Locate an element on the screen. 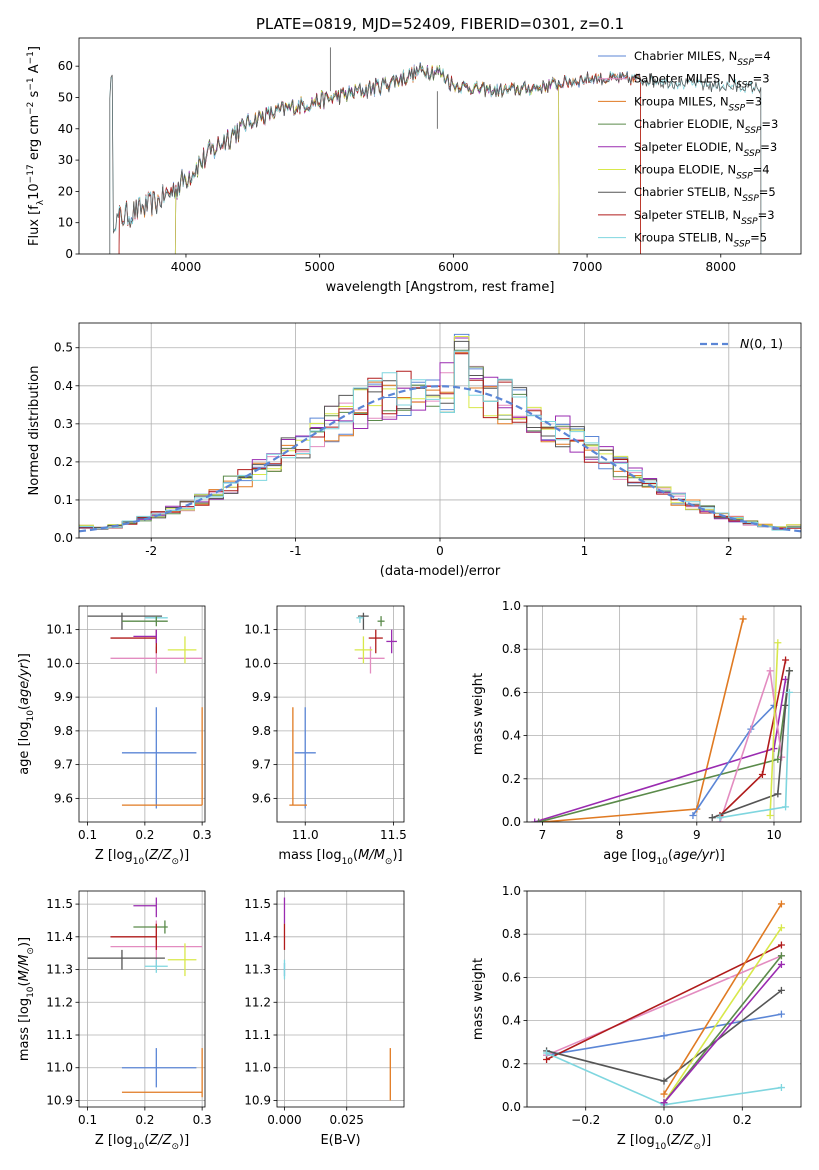 The width and height of the screenshot is (819, 1170). y-axis-label: mass [log10(M/M⊙)] is located at coordinates (26, 999).